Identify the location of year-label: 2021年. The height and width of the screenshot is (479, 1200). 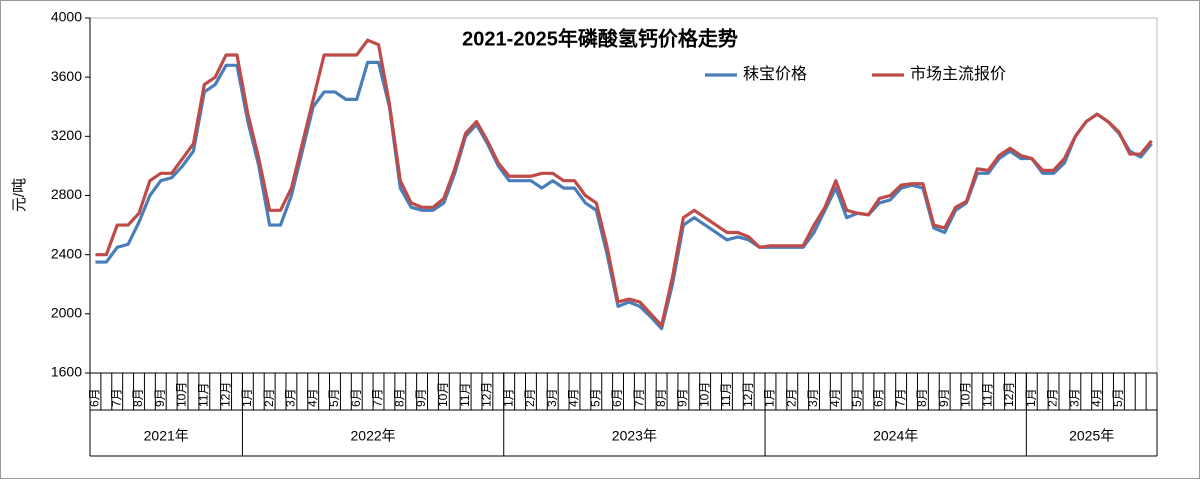
(166, 436).